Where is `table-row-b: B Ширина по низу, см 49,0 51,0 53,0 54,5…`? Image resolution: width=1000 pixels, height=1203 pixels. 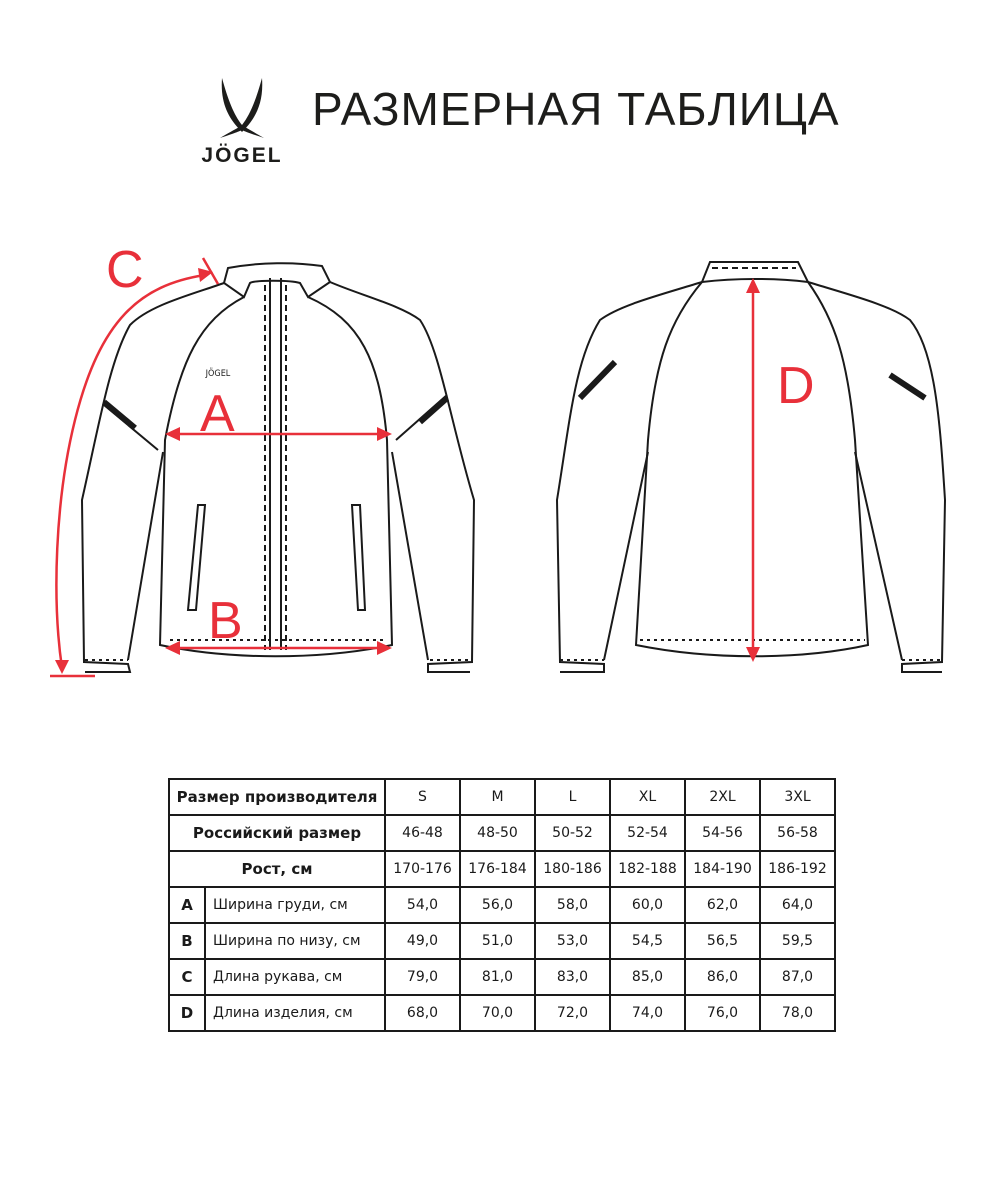 table-row-b: B Ширина по низу, см 49,0 51,0 53,0 54,5… is located at coordinates (502, 941).